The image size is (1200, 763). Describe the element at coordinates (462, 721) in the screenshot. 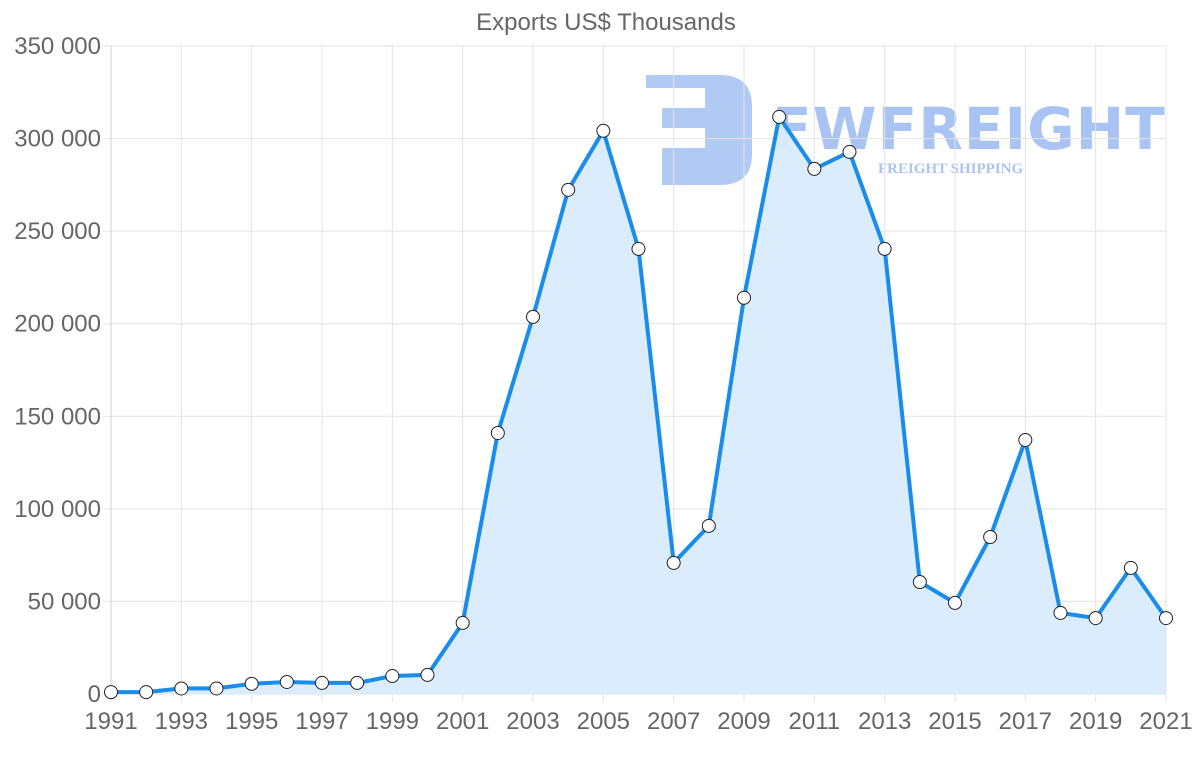

I see `x-tick-label: 2001` at that location.